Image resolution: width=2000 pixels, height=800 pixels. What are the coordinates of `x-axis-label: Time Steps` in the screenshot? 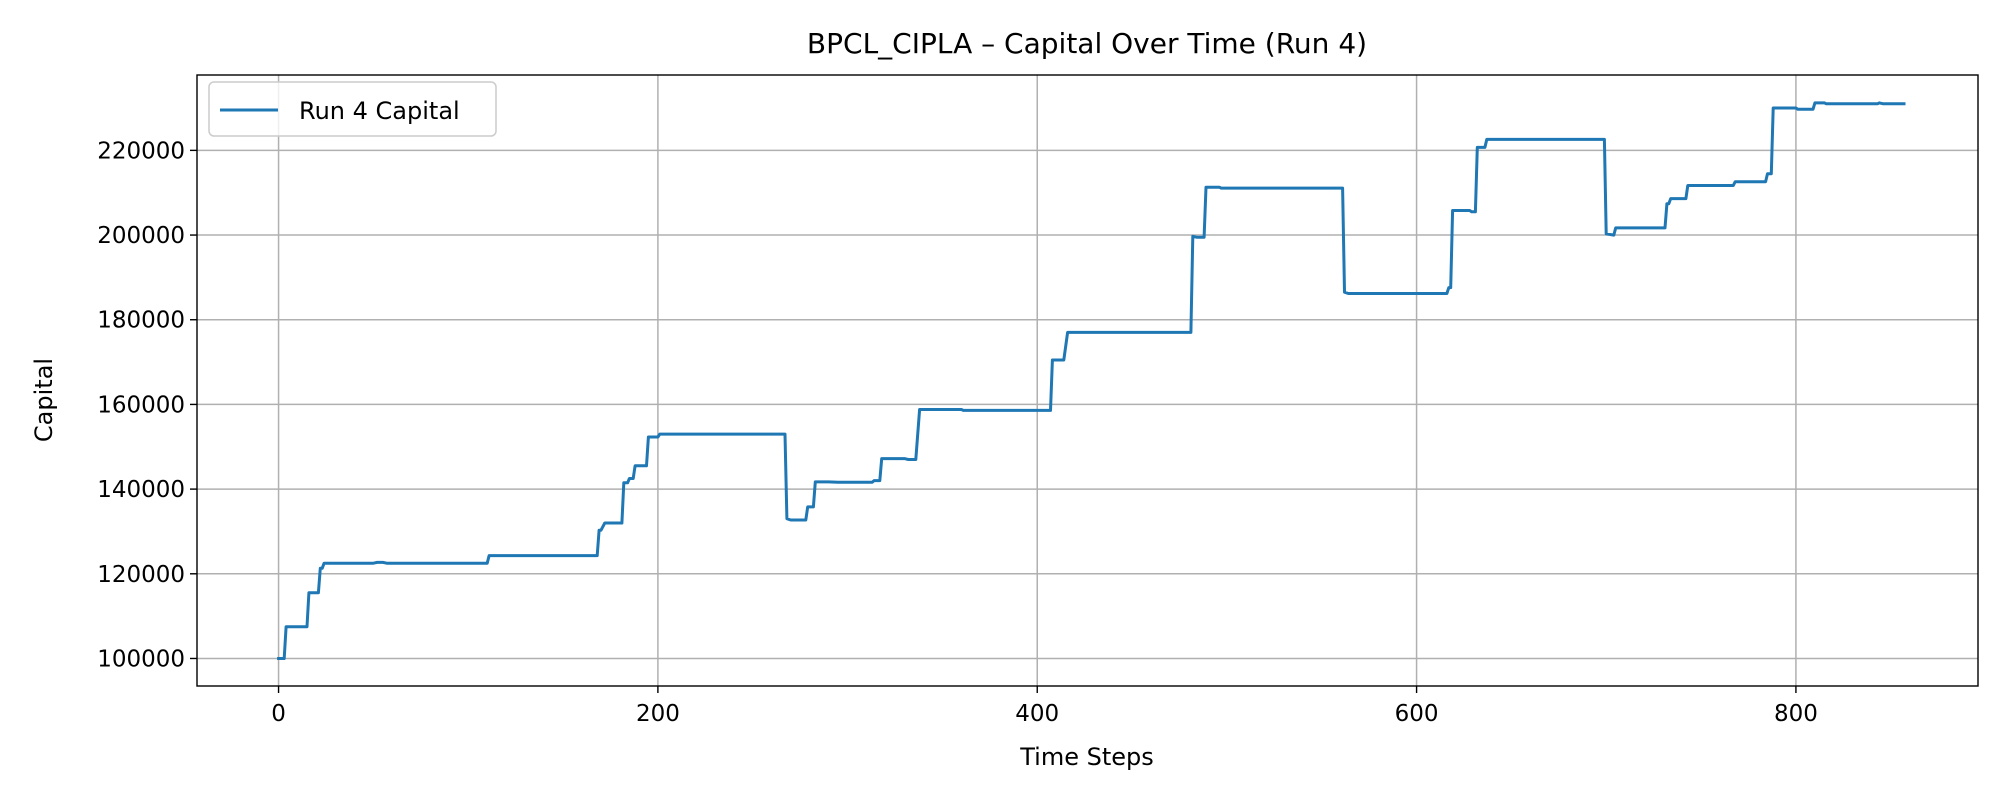 It's located at (1086, 757).